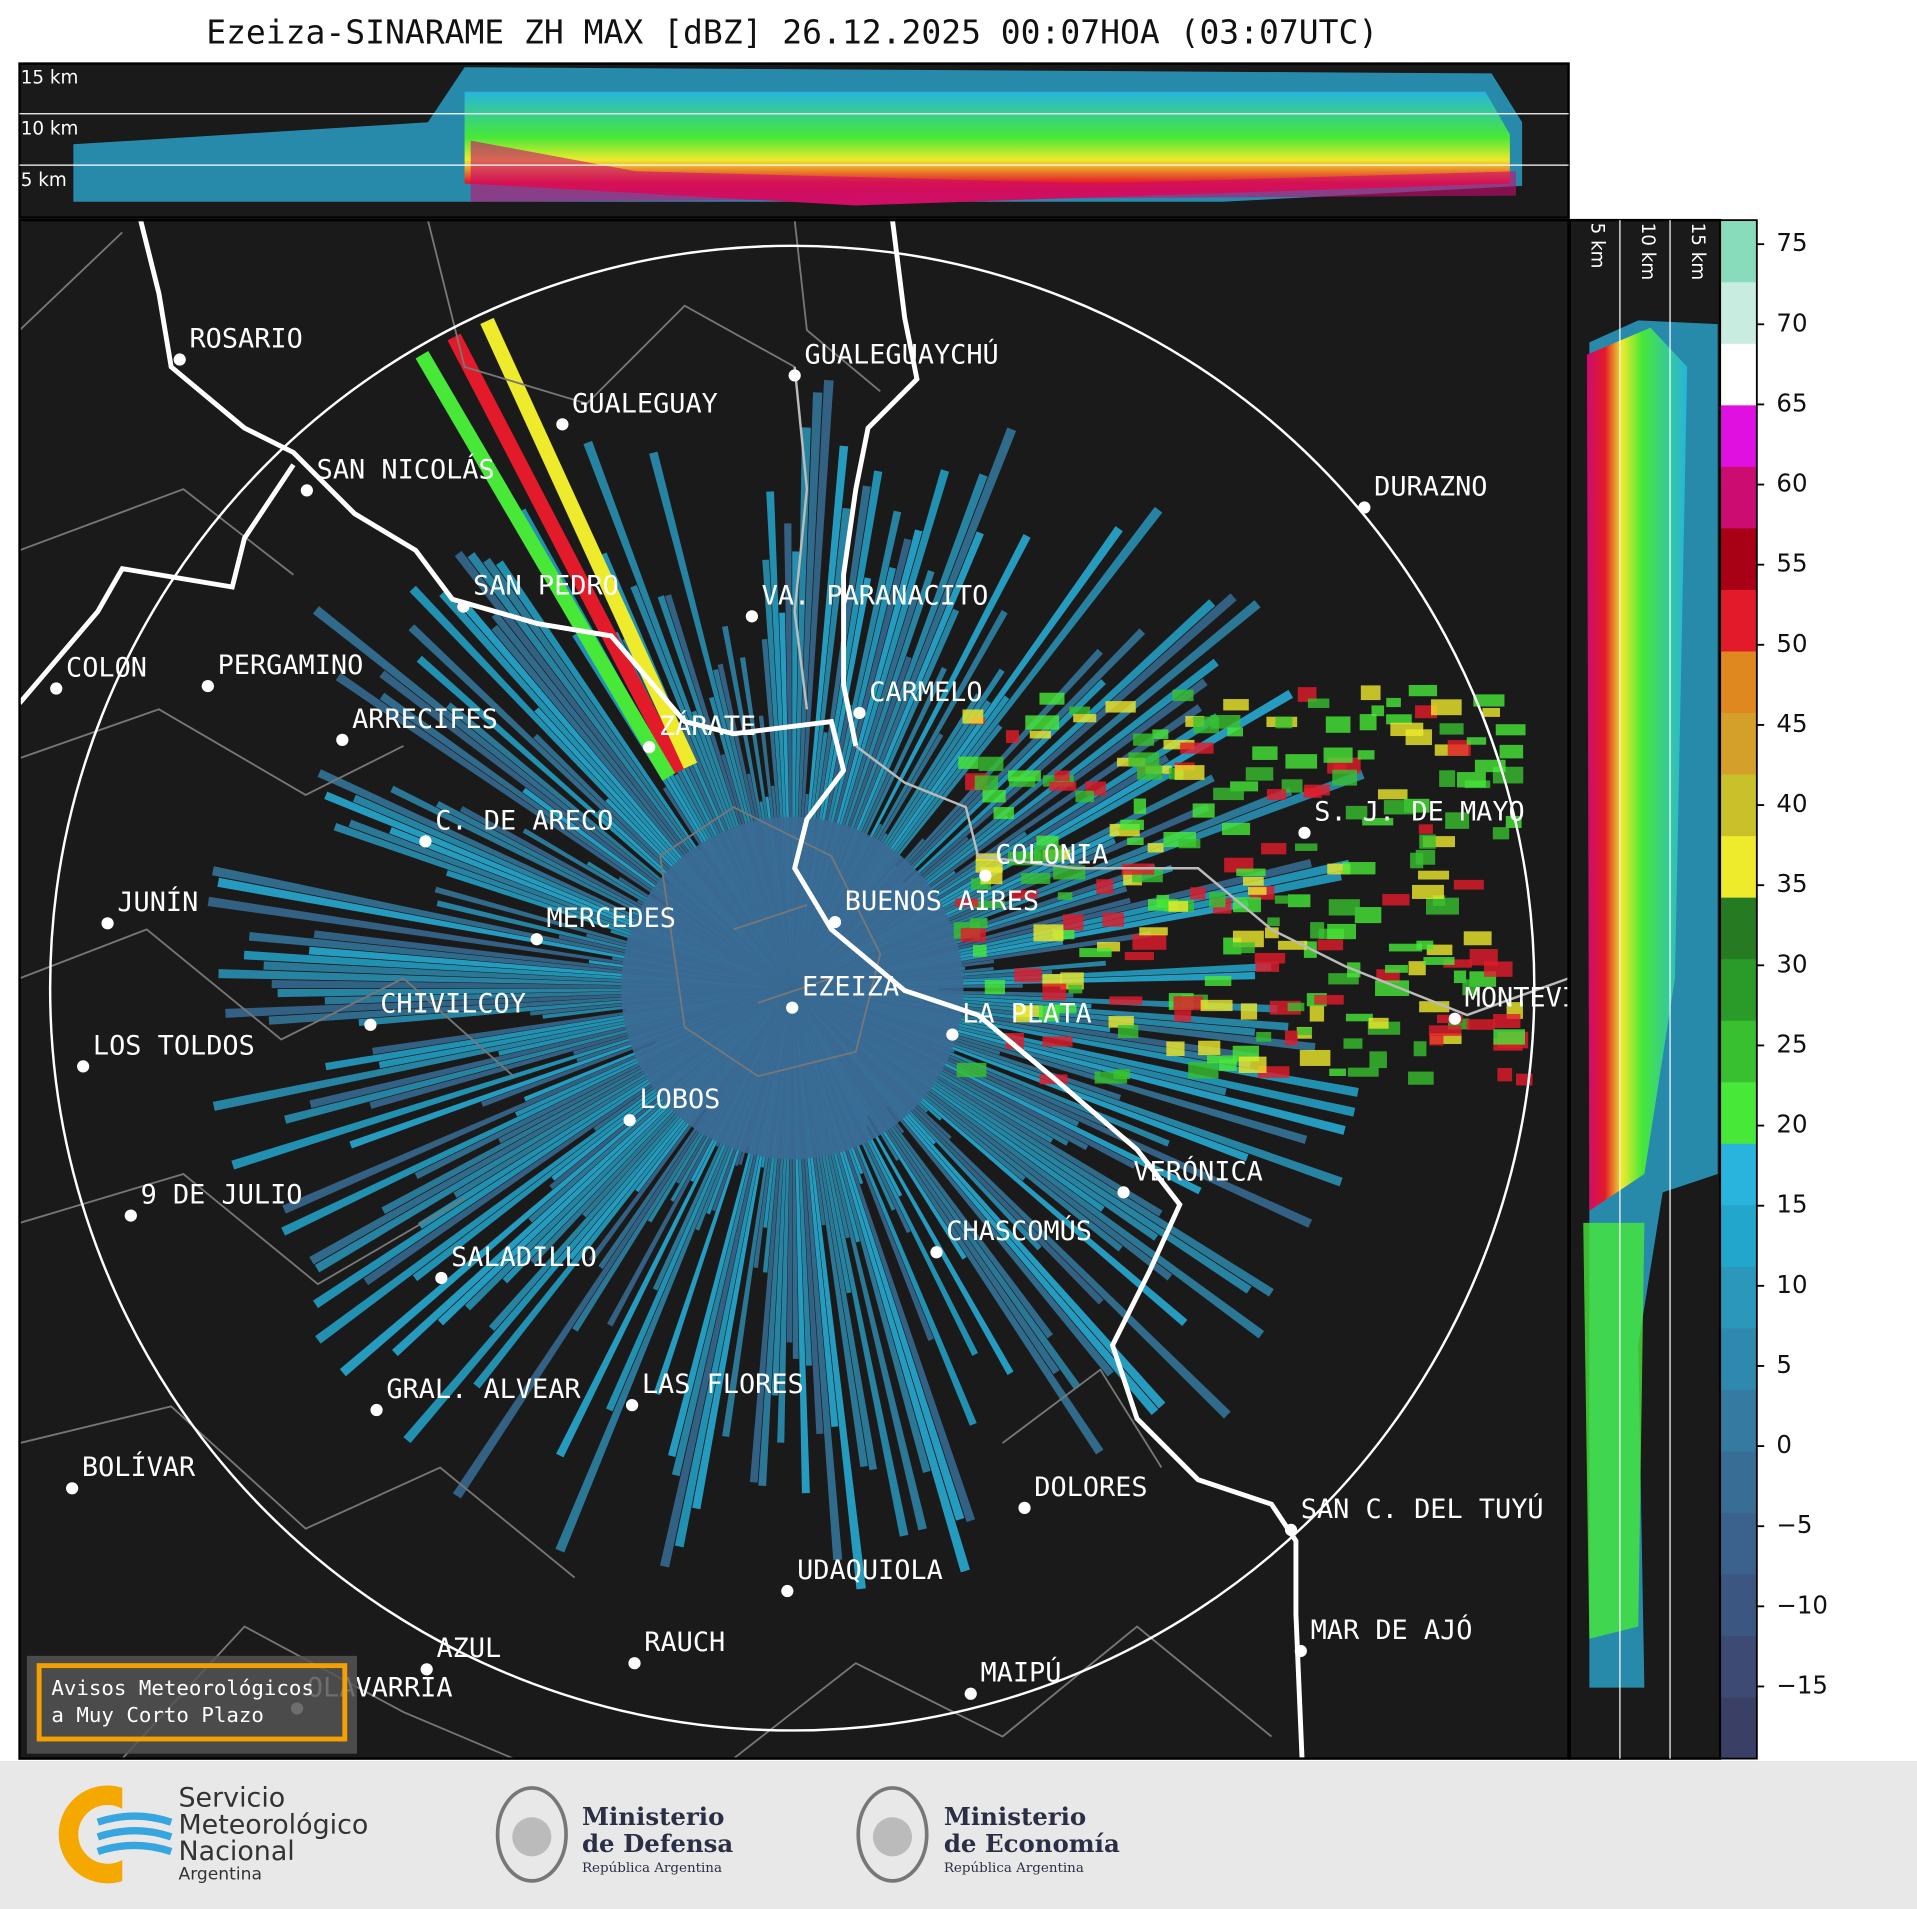 This screenshot has width=1917, height=1909. Describe the element at coordinates (1198, 1171) in the screenshot. I see `city-label: VERÓNICA` at that location.